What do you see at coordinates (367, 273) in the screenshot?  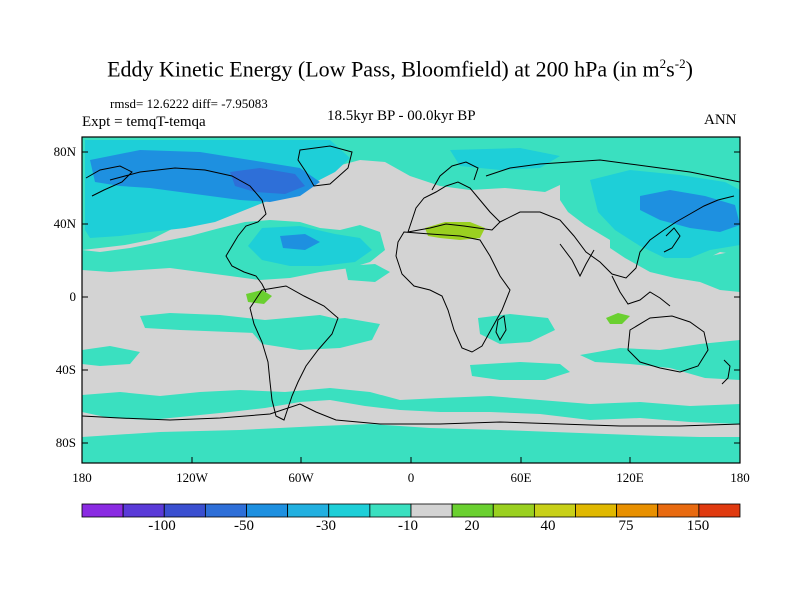 I see `contour-tropical-atlantic` at bounding box center [367, 273].